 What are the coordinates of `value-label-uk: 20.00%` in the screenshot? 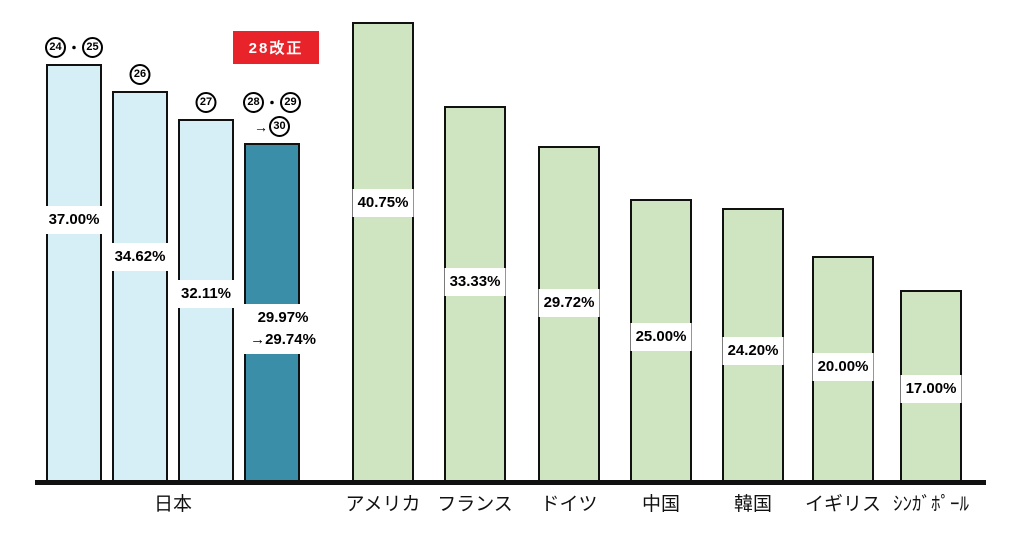 It's located at (843, 367).